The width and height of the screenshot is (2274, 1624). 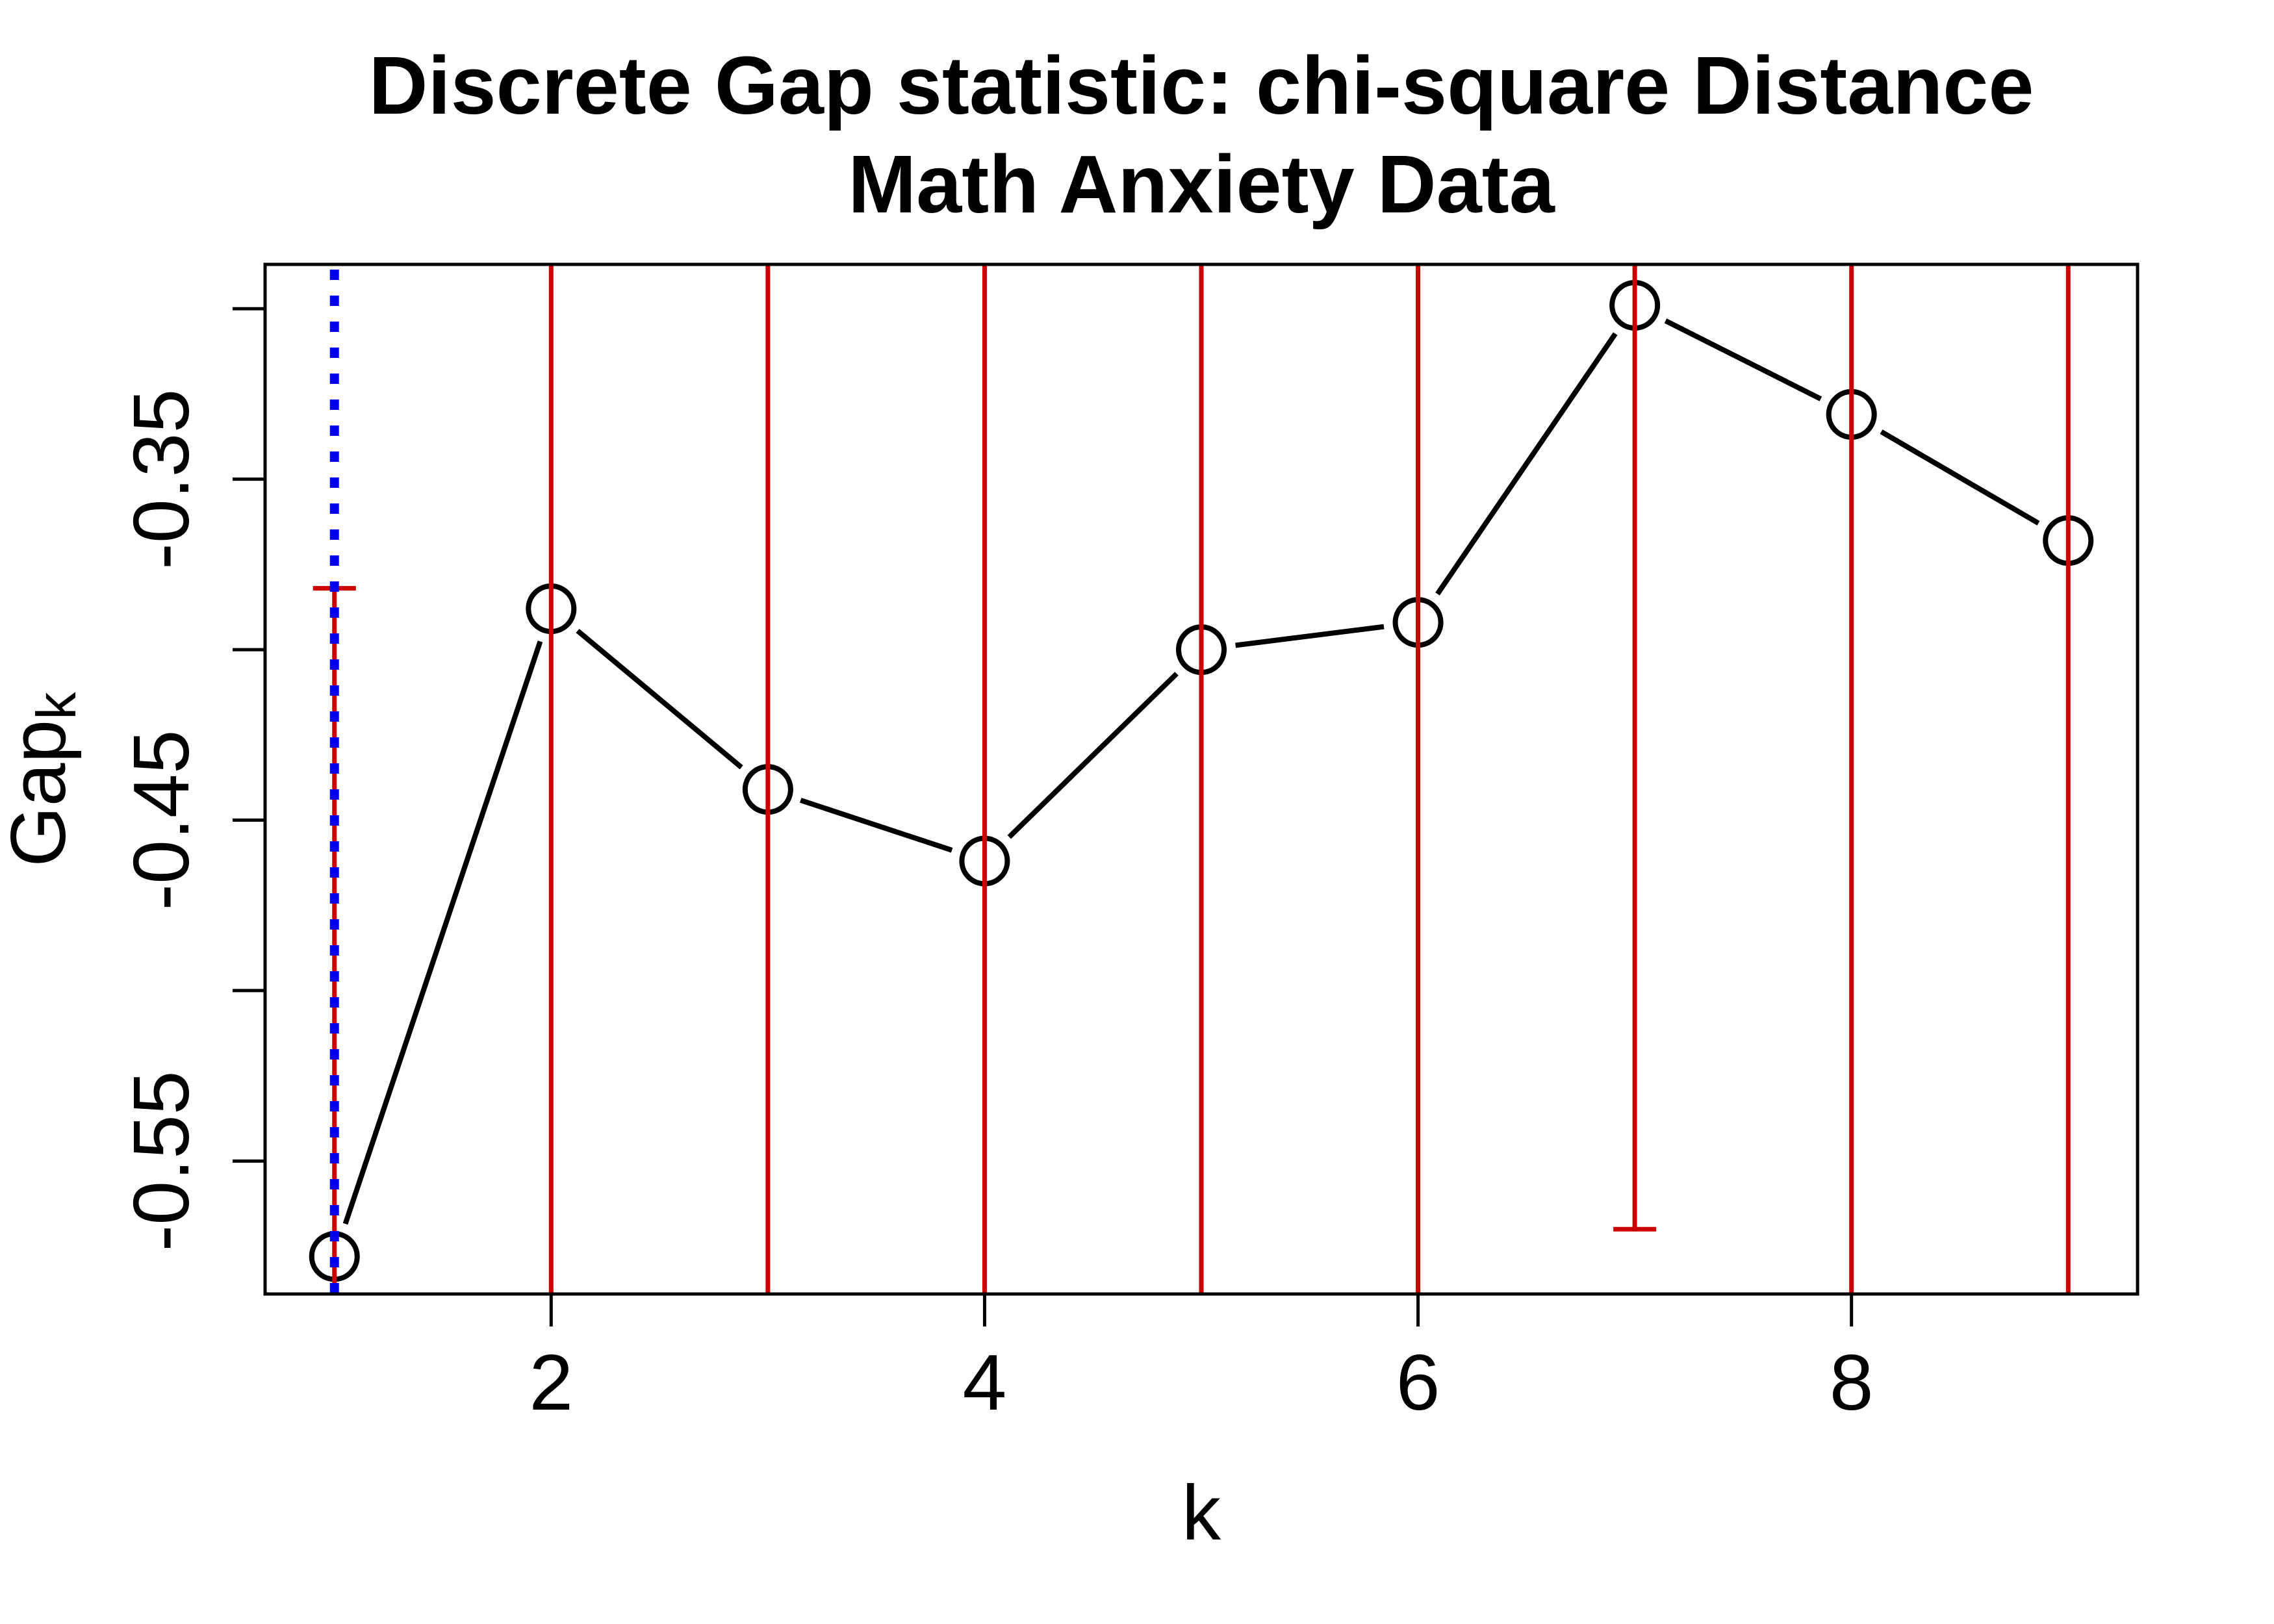 I want to click on x-tick-label: 4, so click(x=985, y=1382).